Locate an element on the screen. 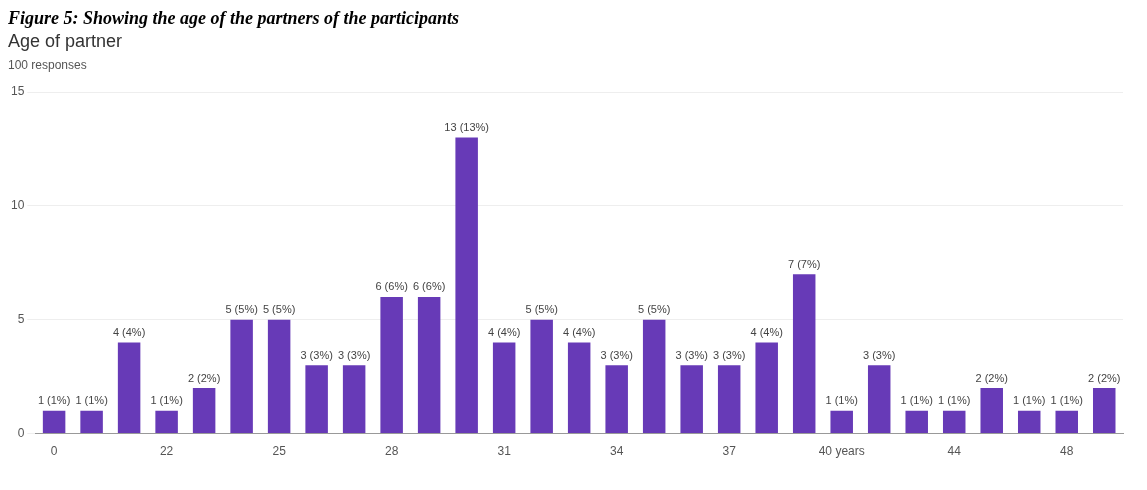 The height and width of the screenshot is (490, 1147). x-tick-label: 0 is located at coordinates (54, 451).